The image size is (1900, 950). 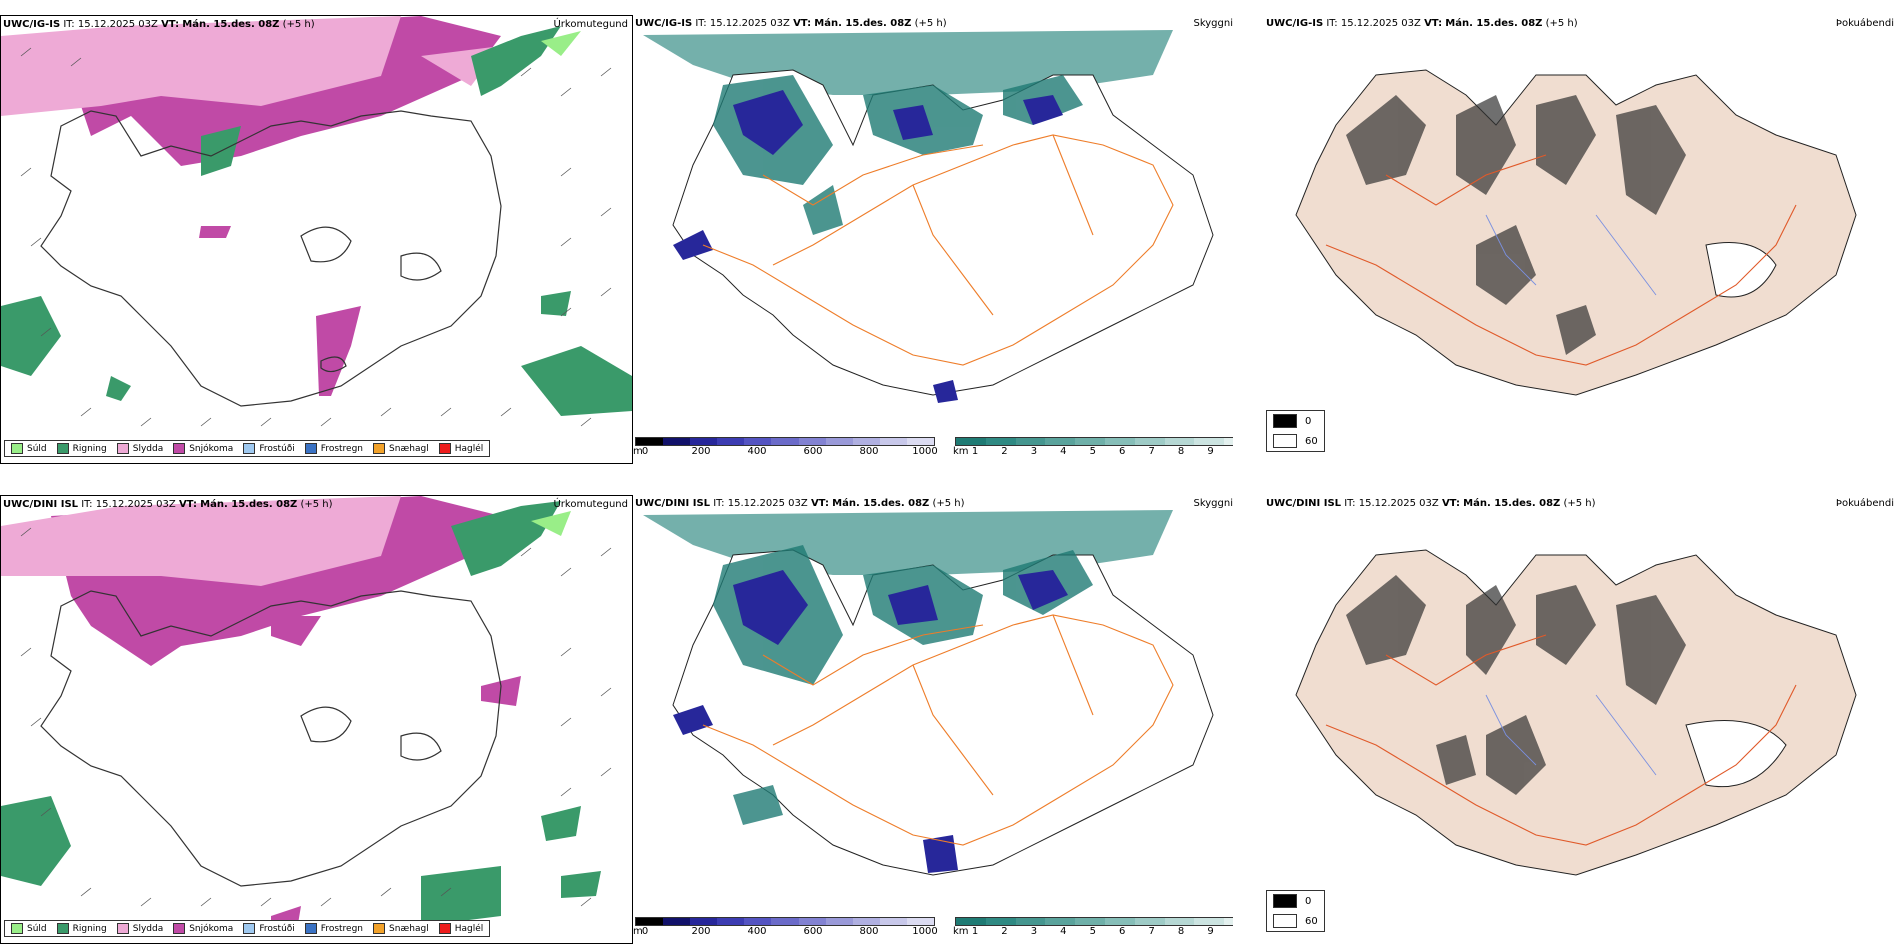 I want to click on legend-item: Frostregn, so click(x=334, y=928).